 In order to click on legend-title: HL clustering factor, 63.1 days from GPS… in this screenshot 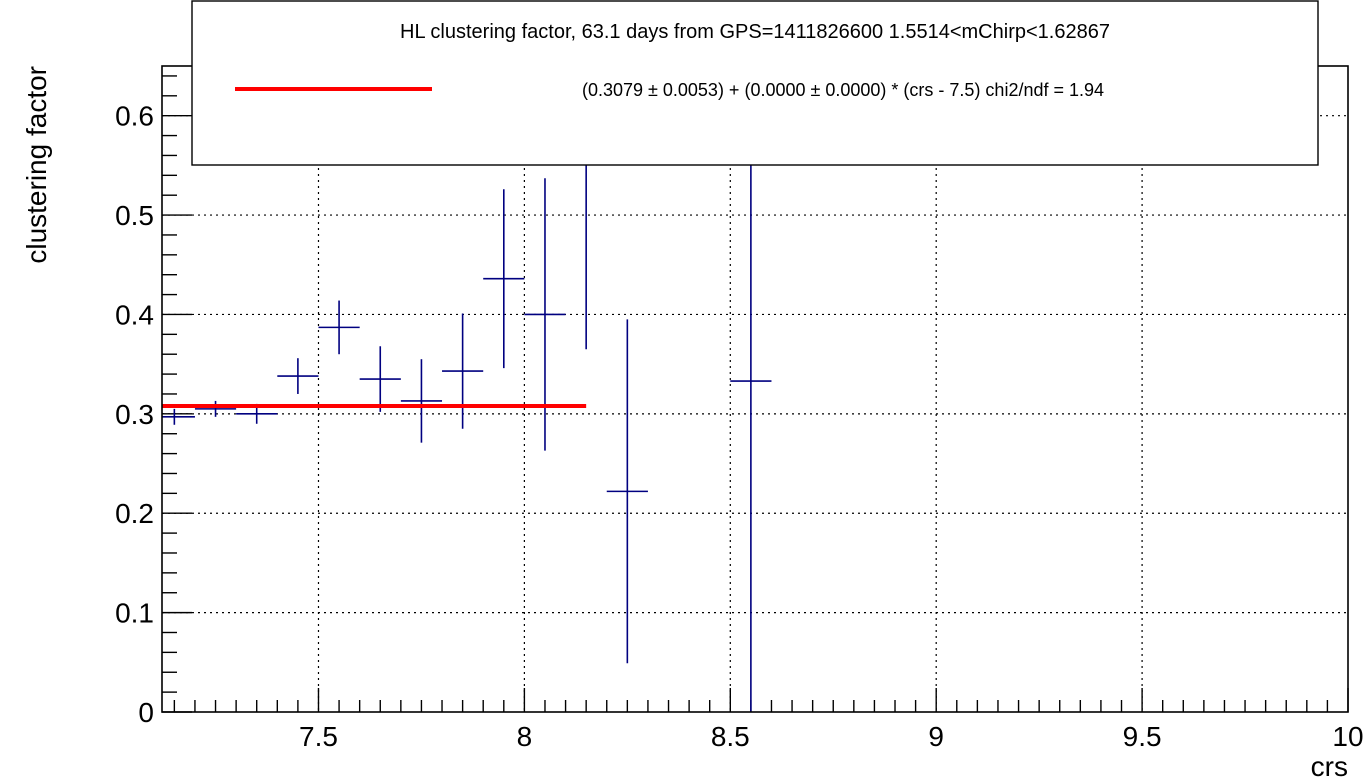, I will do `click(755, 32)`.